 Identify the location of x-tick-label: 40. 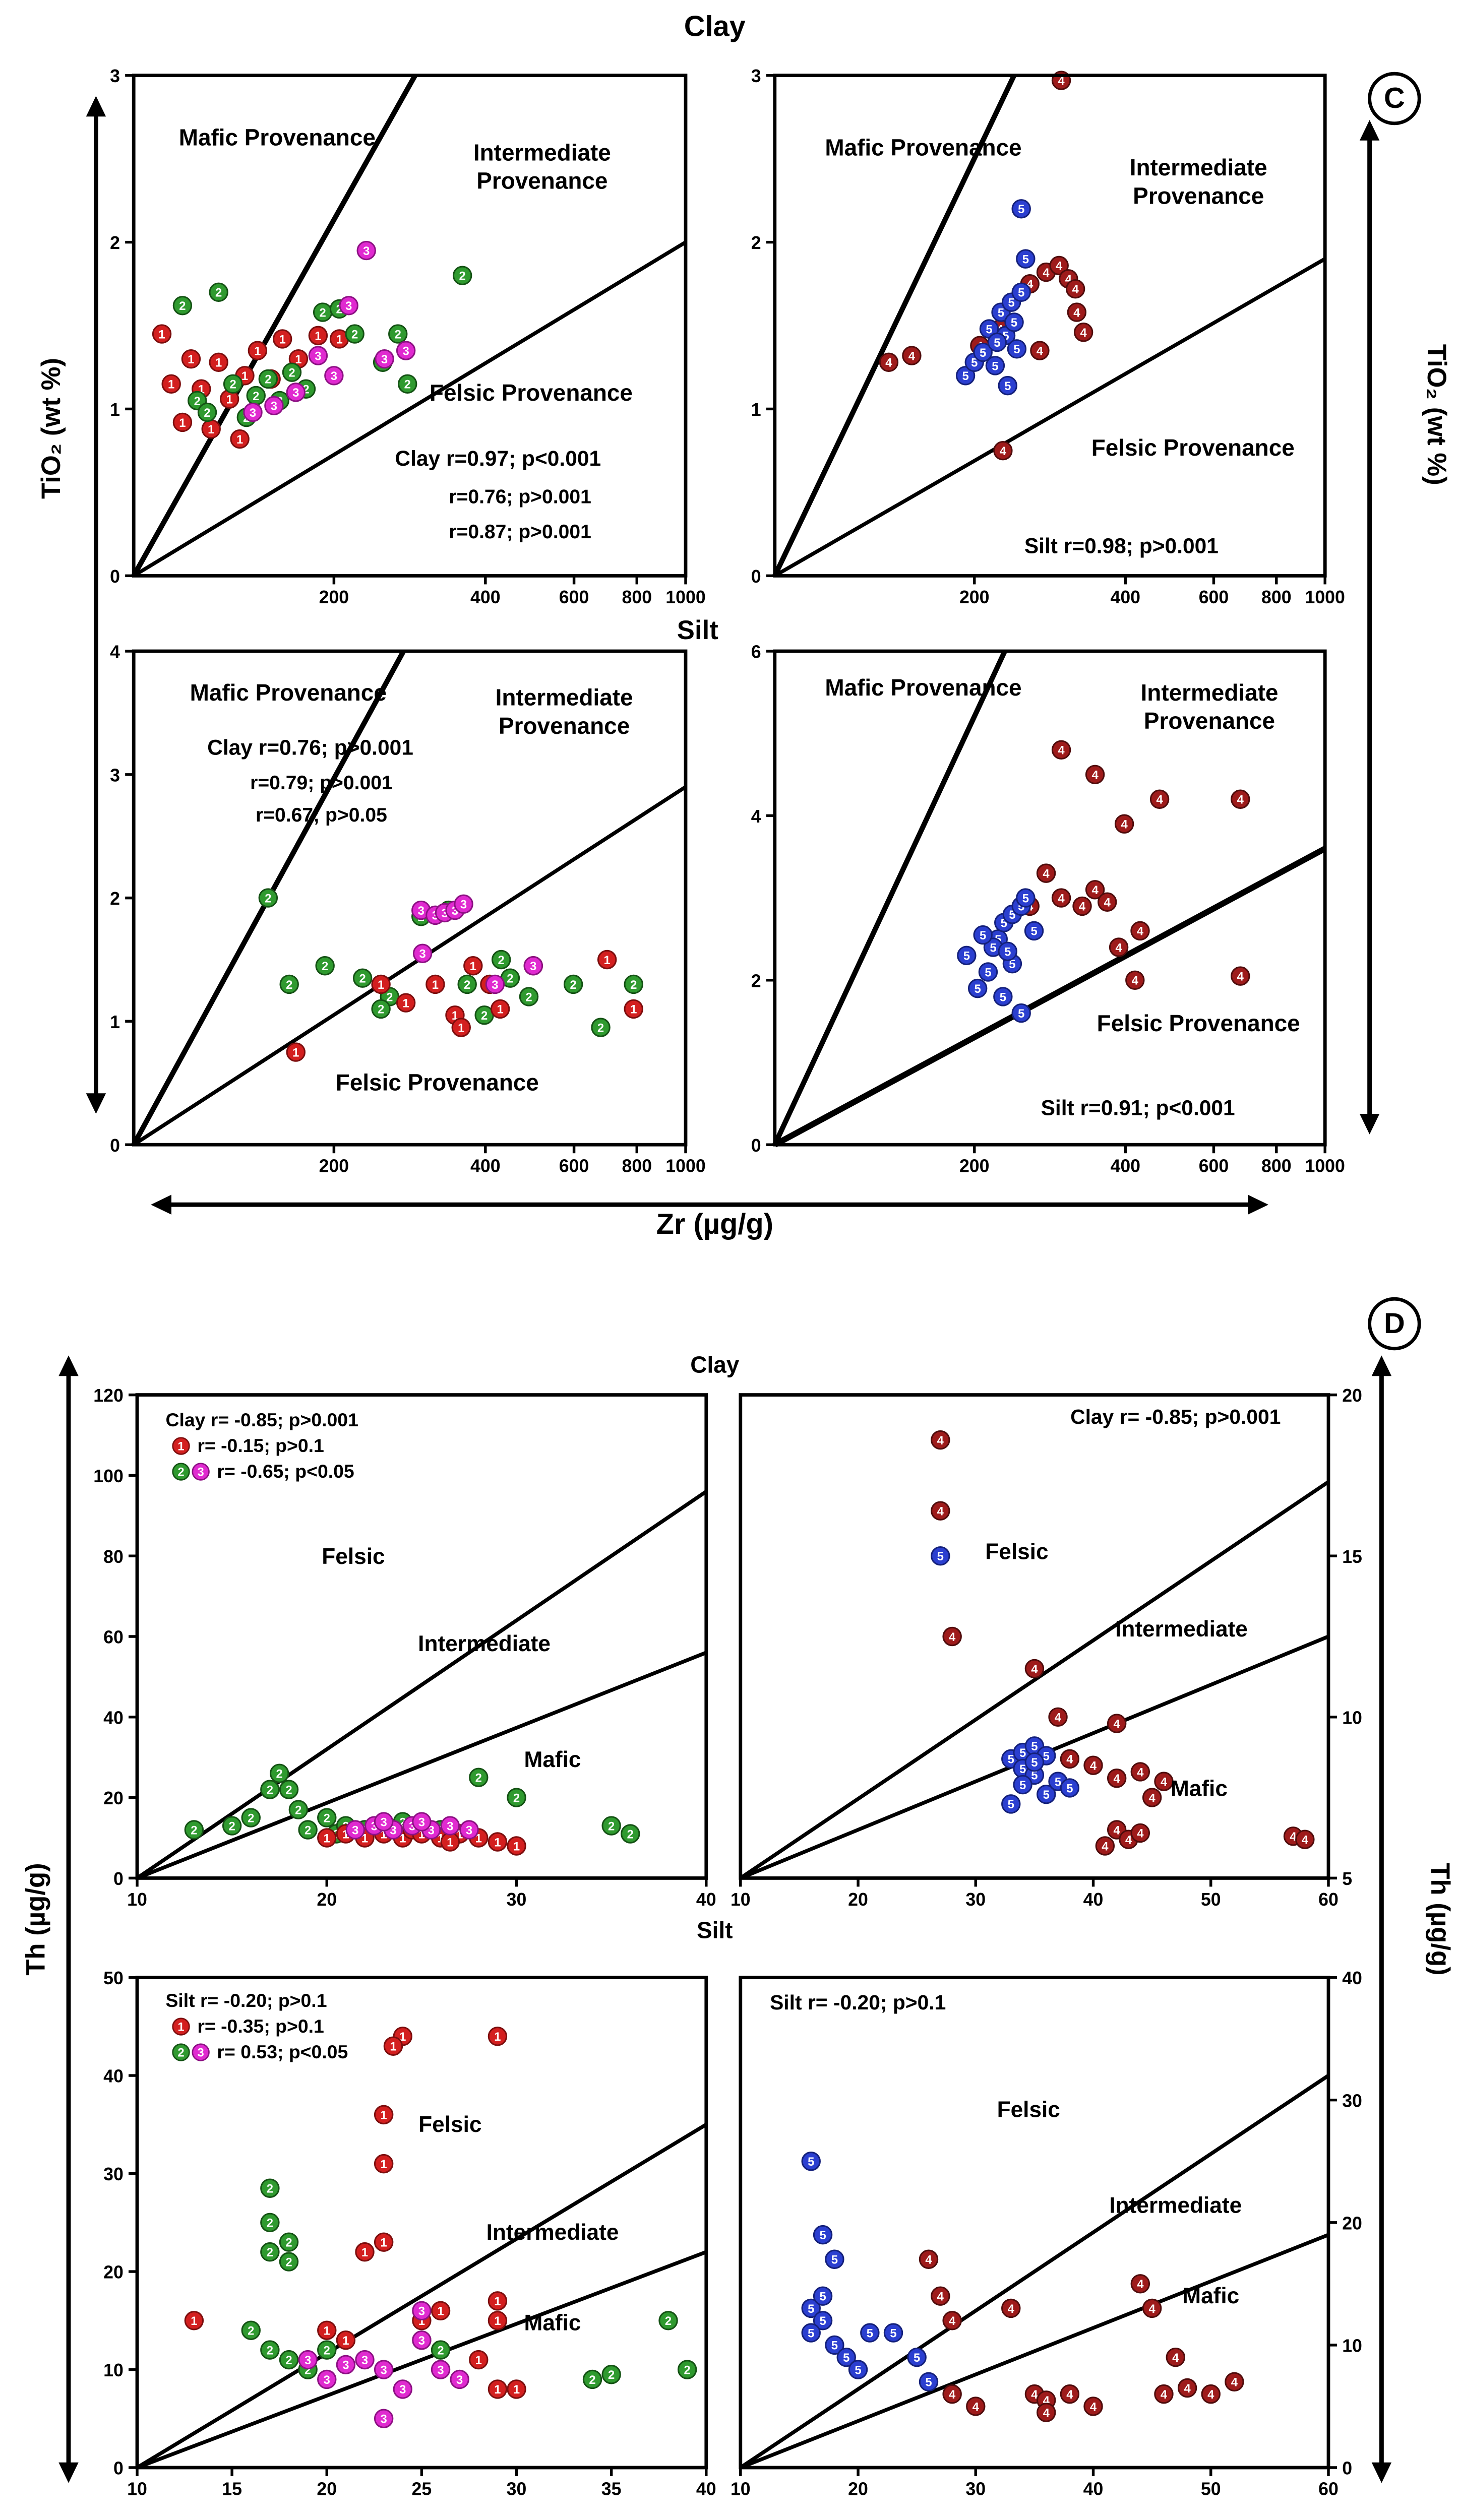
(706, 1899).